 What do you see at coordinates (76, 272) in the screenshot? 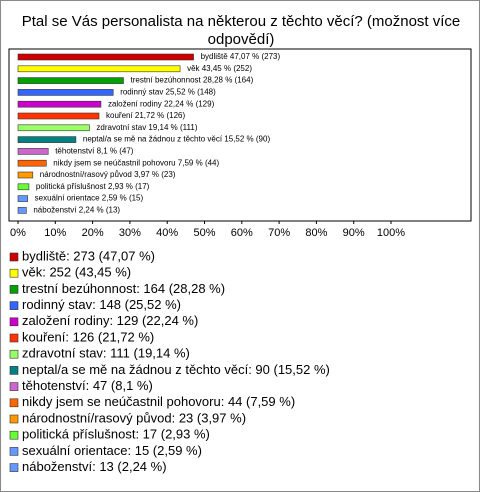
I see `legend-label: věk: 252 (43,45 %)` at bounding box center [76, 272].